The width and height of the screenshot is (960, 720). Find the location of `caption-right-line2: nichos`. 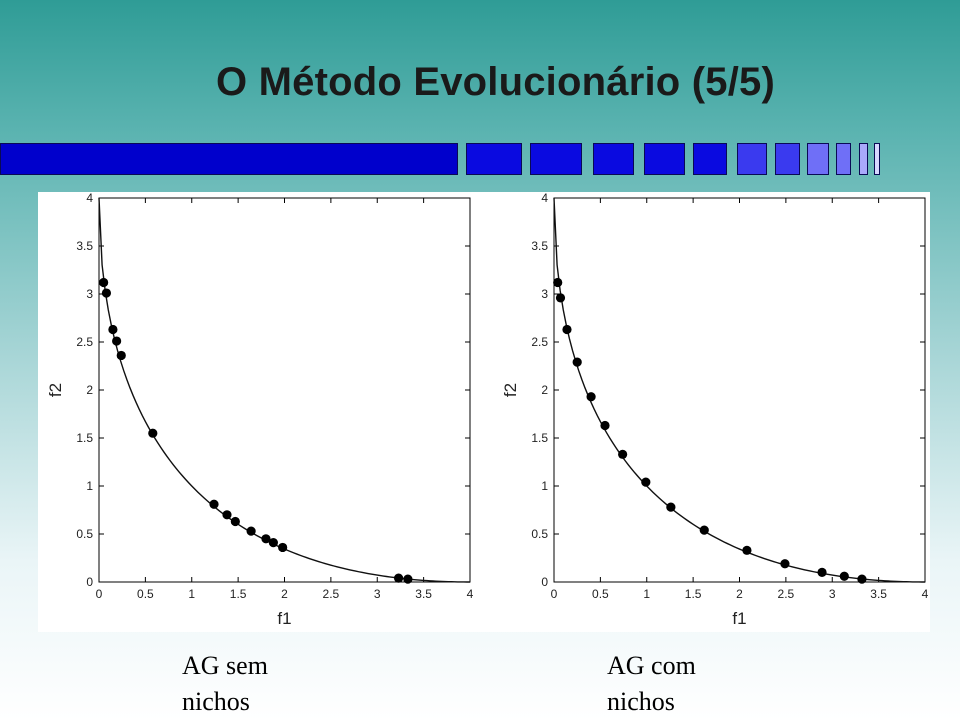

caption-right-line2: nichos is located at coordinates (641, 701).